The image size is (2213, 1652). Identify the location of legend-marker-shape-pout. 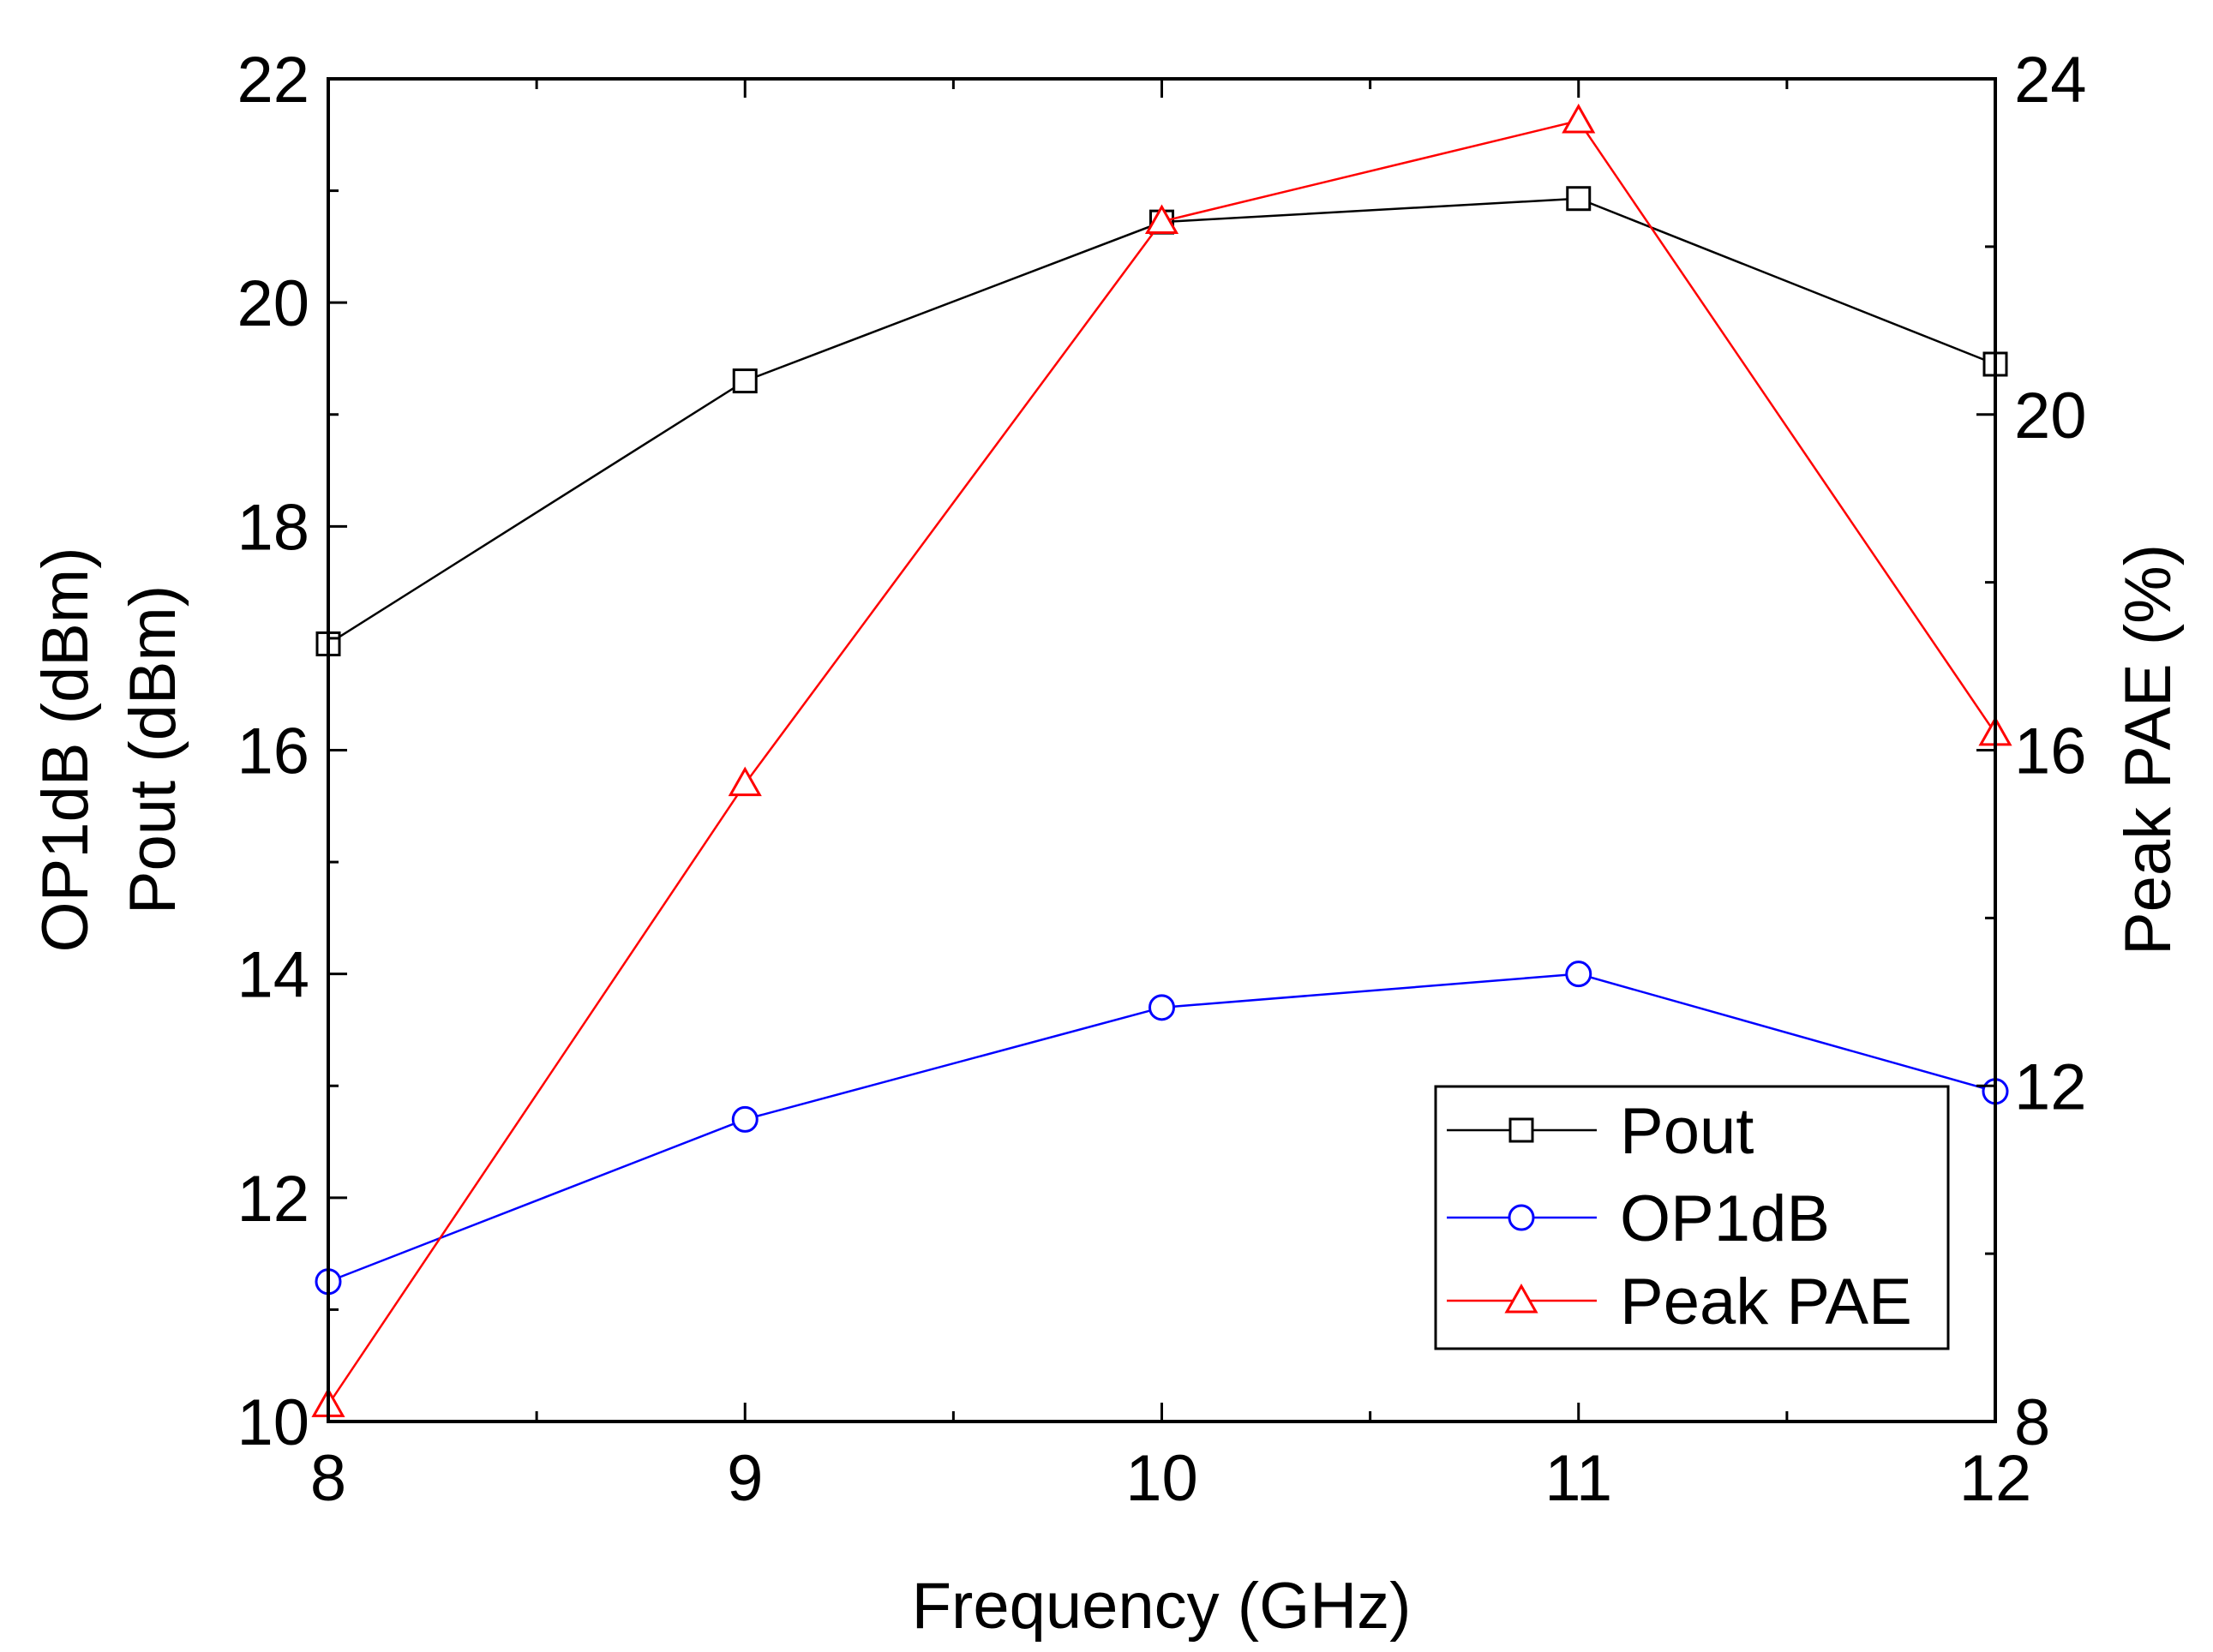
(1521, 1130).